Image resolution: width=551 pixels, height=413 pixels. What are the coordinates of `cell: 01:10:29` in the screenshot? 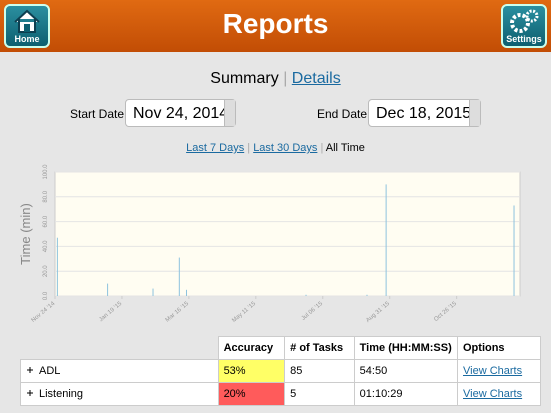 It's located at (406, 394).